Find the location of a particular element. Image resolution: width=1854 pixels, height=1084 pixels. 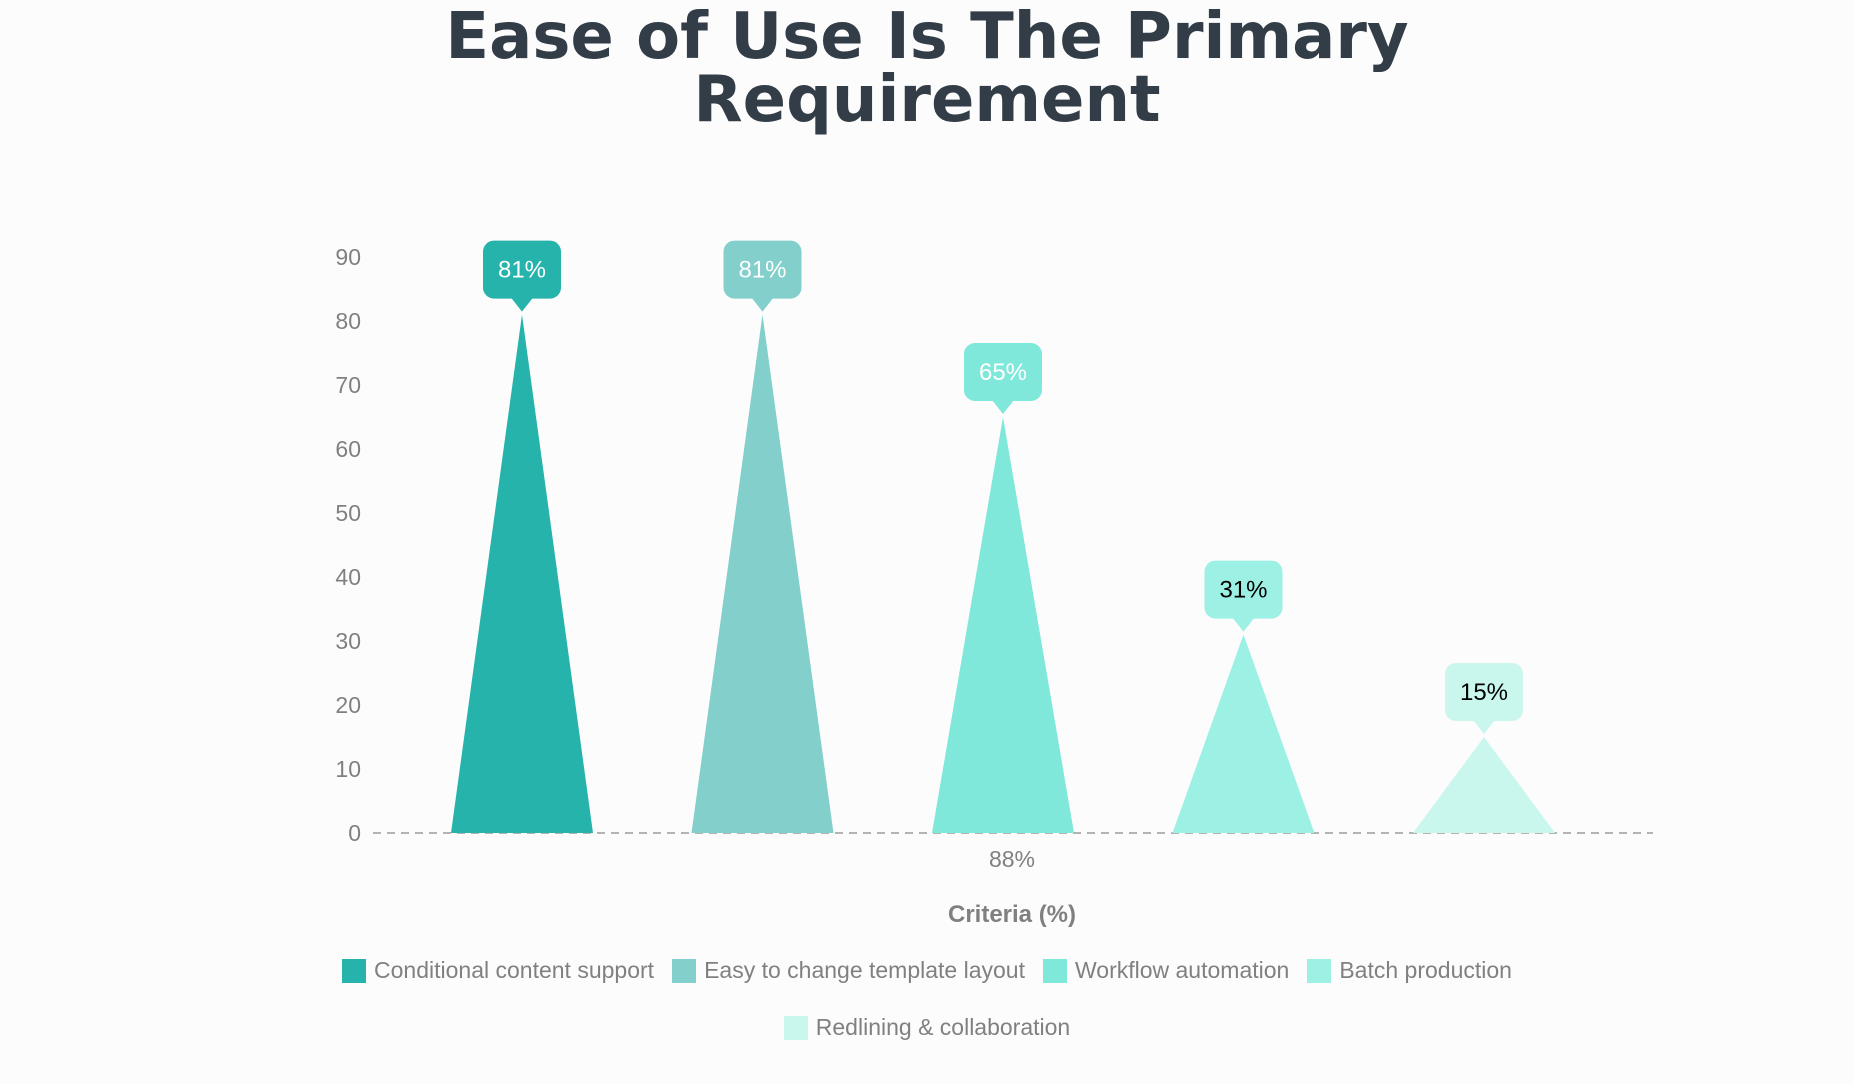

y-tick-label: 70 is located at coordinates (348, 385).